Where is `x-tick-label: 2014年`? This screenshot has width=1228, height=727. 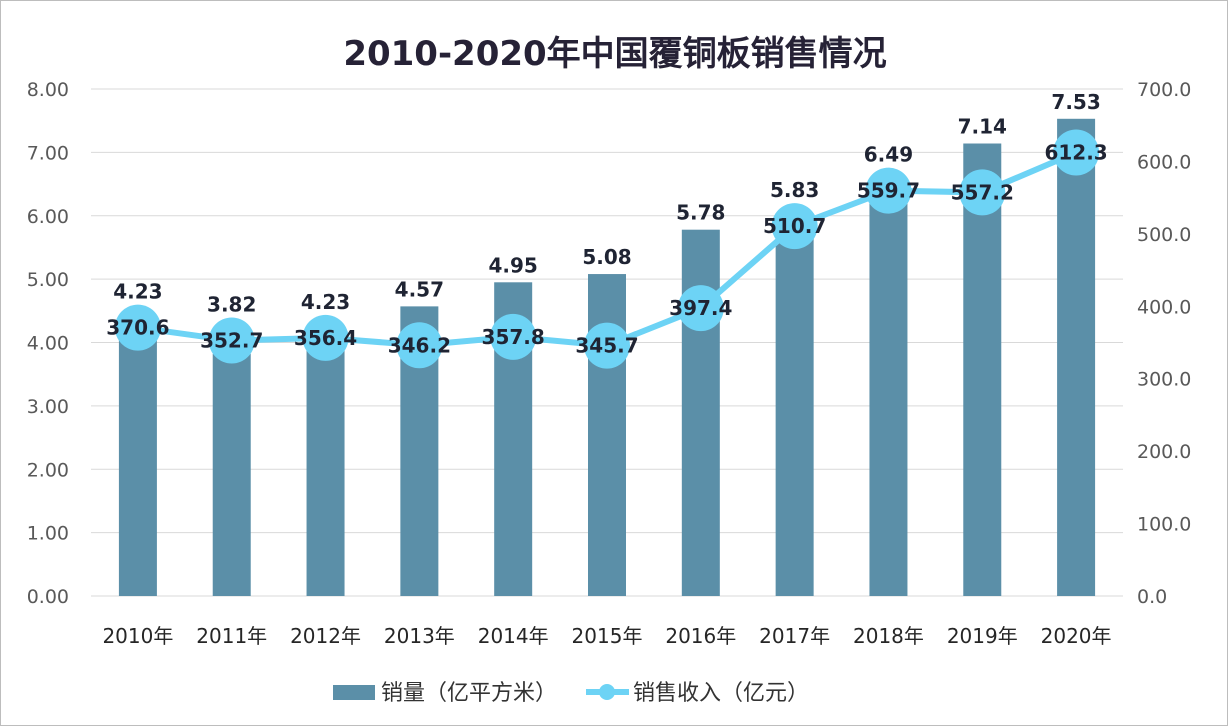
x-tick-label: 2014年 is located at coordinates (513, 636).